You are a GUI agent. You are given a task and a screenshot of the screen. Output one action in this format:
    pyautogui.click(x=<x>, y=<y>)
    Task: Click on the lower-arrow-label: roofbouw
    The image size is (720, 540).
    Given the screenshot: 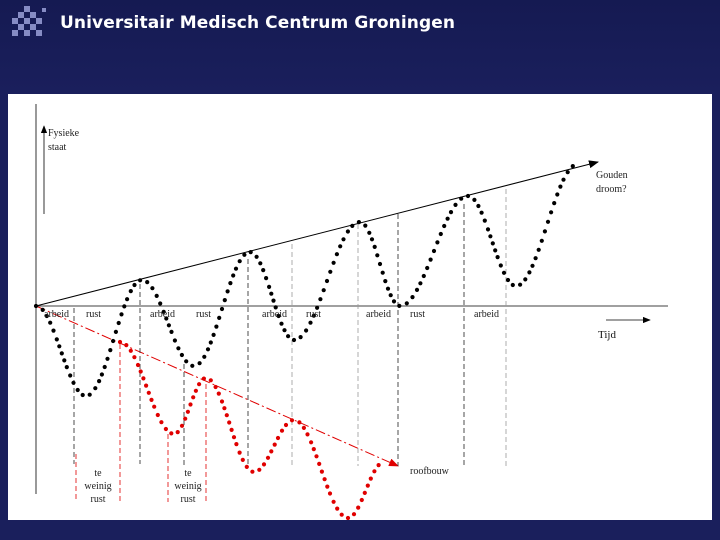 What is the action you would take?
    pyautogui.click(x=430, y=471)
    